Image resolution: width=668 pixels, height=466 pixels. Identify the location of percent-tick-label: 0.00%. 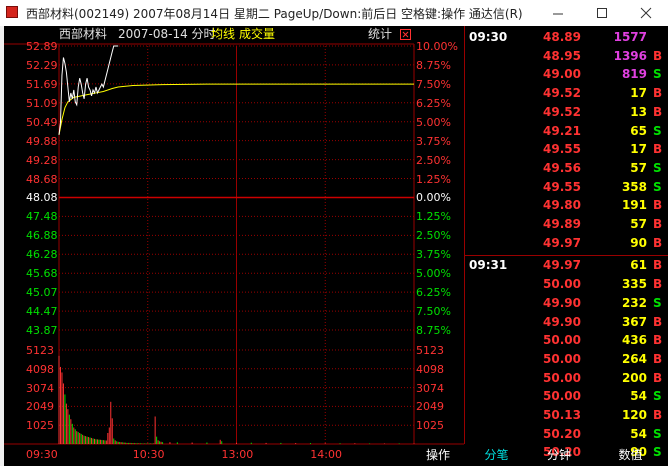
(433, 198).